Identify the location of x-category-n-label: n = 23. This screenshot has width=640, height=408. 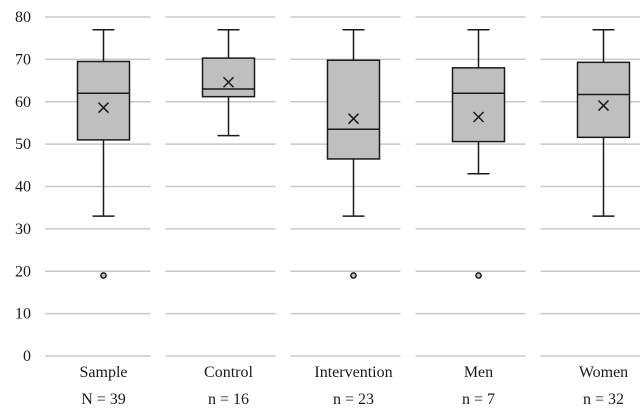
(353, 399).